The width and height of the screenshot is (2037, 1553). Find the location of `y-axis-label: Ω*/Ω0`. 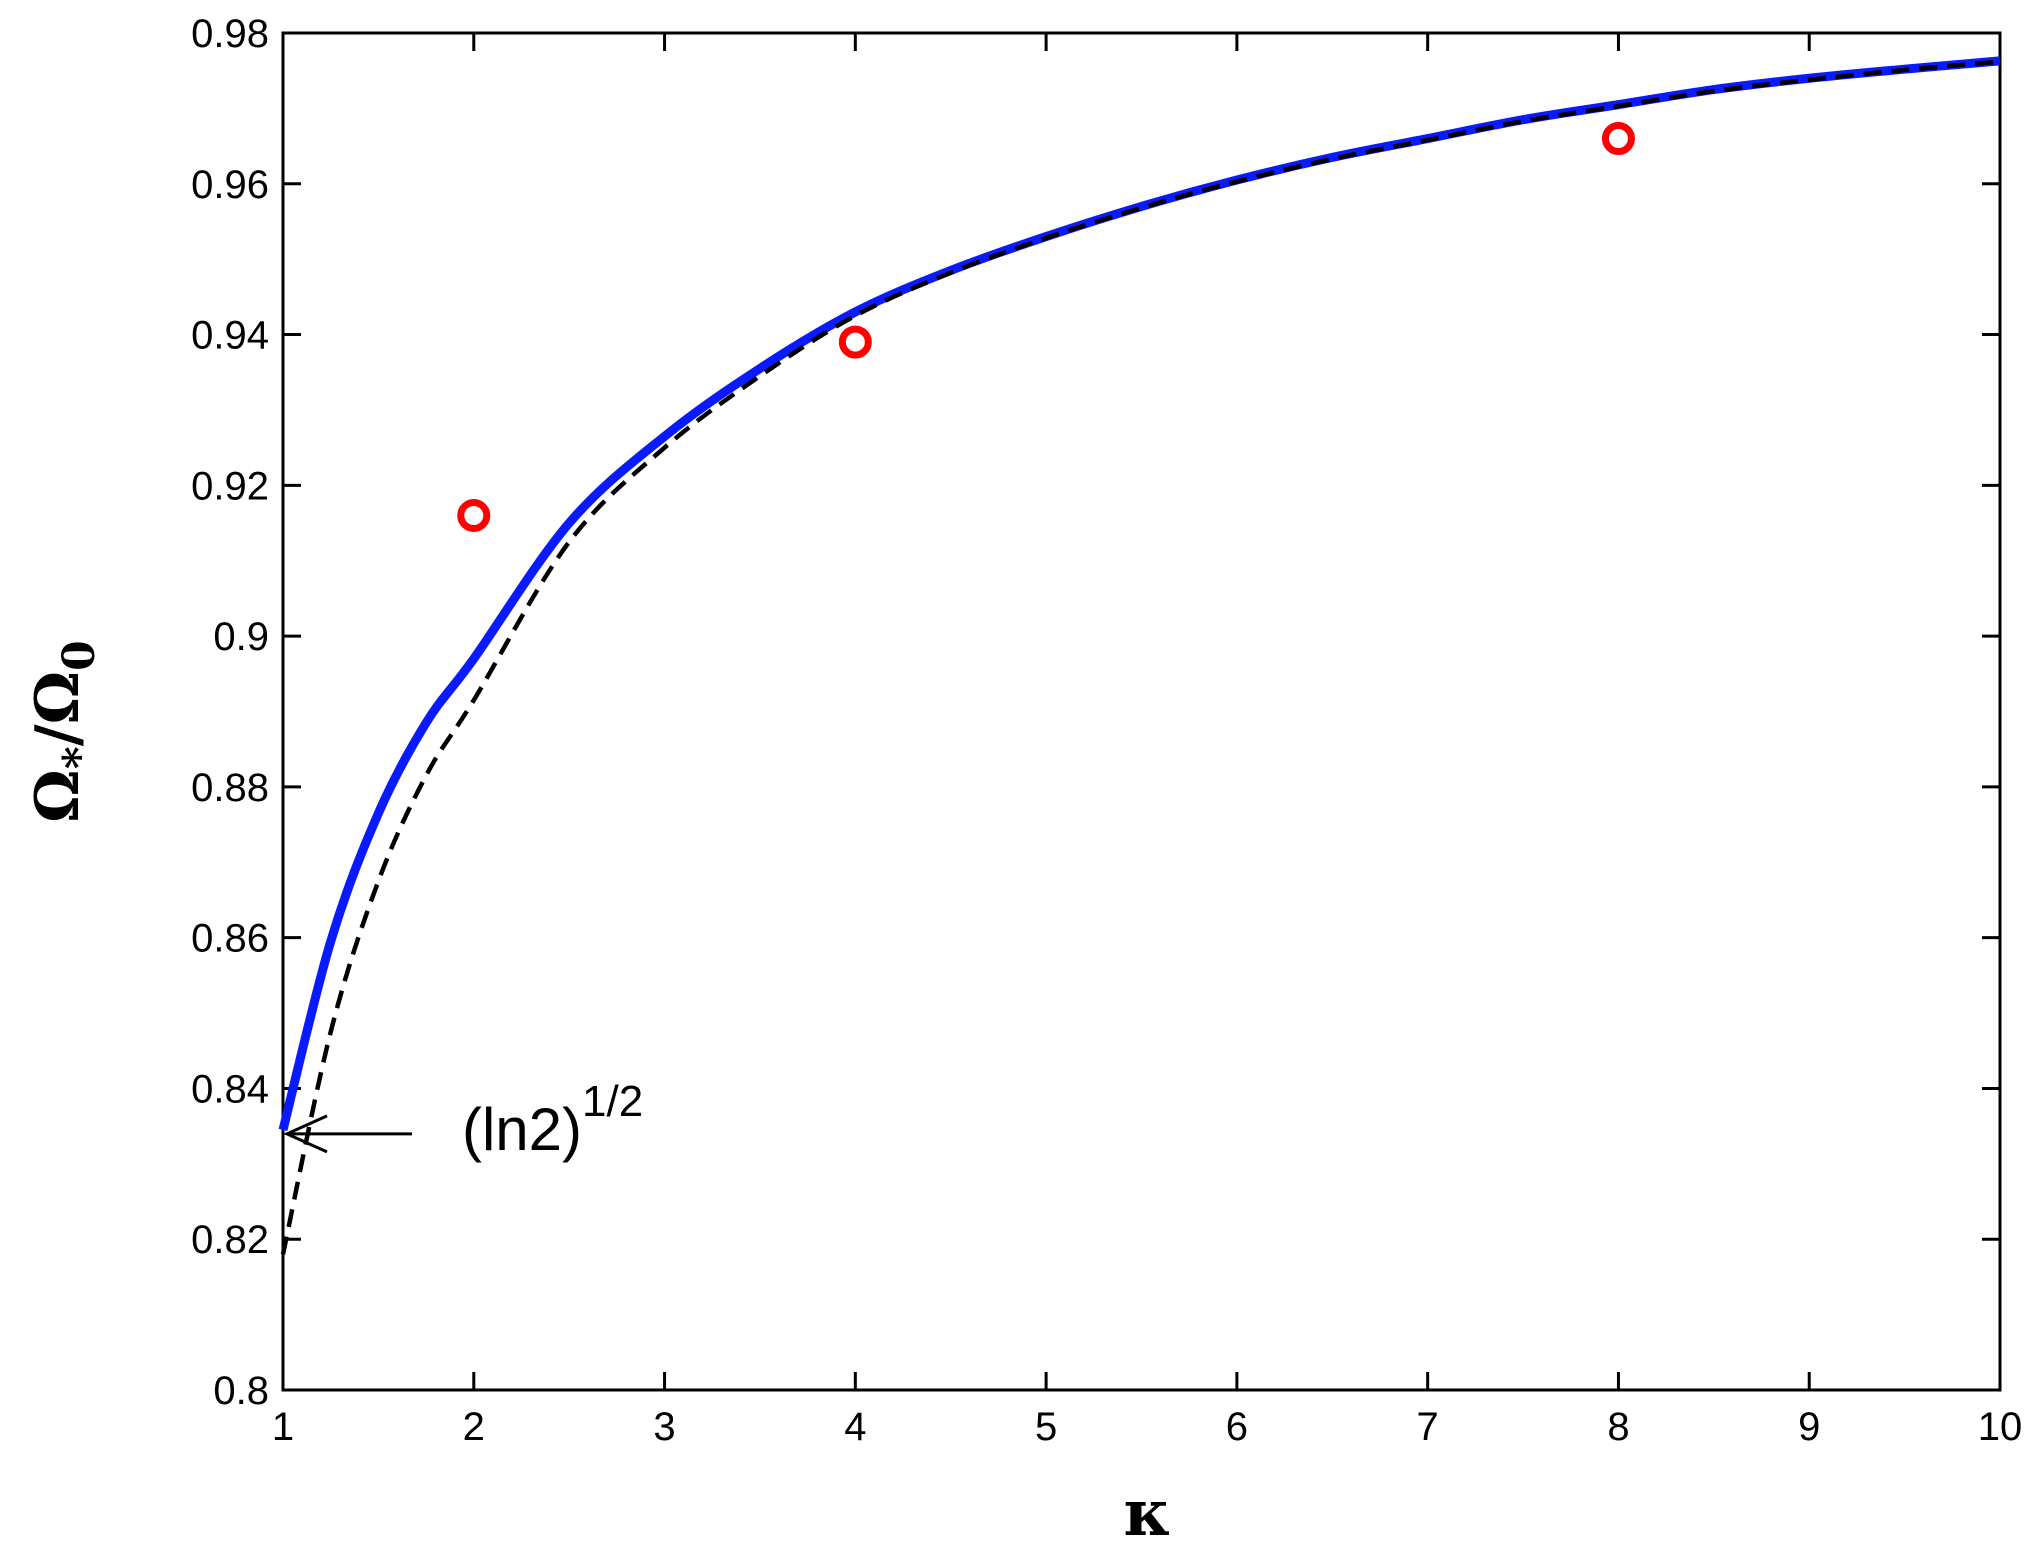

y-axis-label: Ω*/Ω0 is located at coordinates (64, 731).